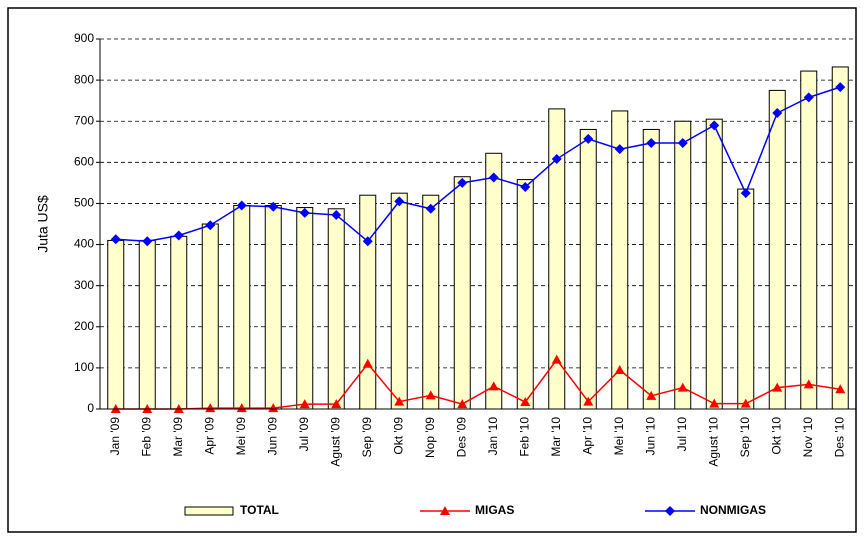  Describe the element at coordinates (84, 120) in the screenshot. I see `y-tick-label: 700` at that location.